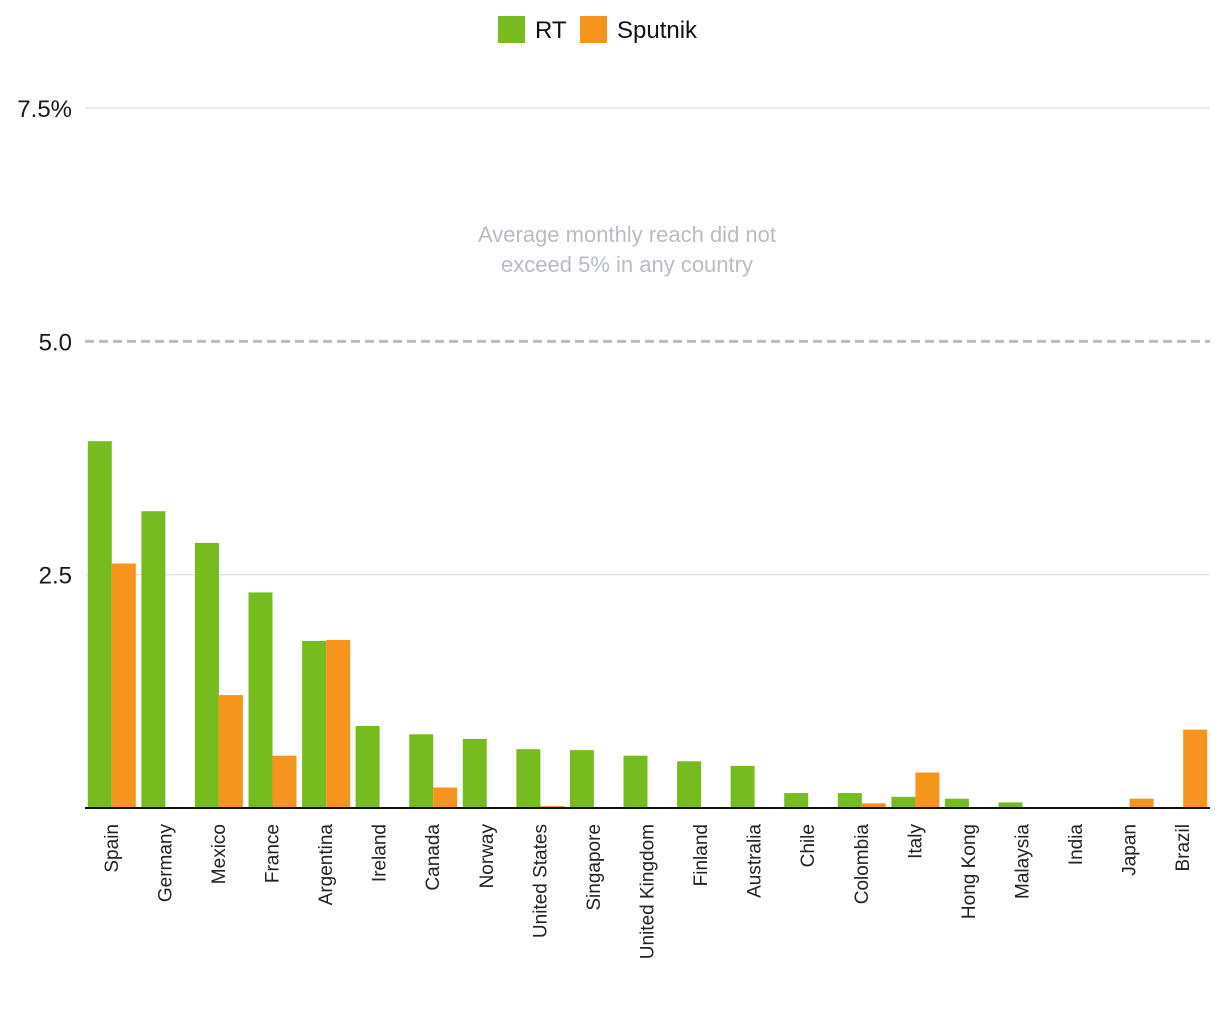 This screenshot has height=1020, width=1220. I want to click on x-tick-label: United States, so click(540, 881).